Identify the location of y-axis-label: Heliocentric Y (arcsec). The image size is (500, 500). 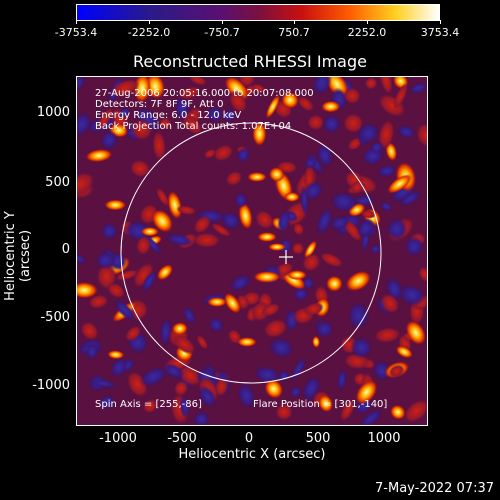
(18, 256).